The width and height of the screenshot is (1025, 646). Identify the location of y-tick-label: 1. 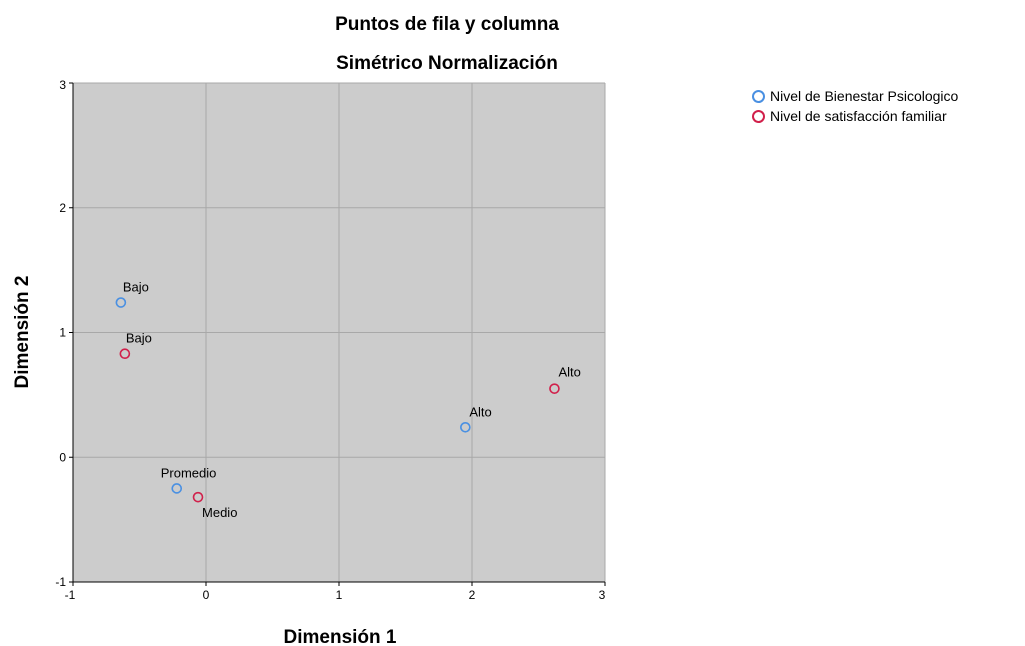
(62, 333).